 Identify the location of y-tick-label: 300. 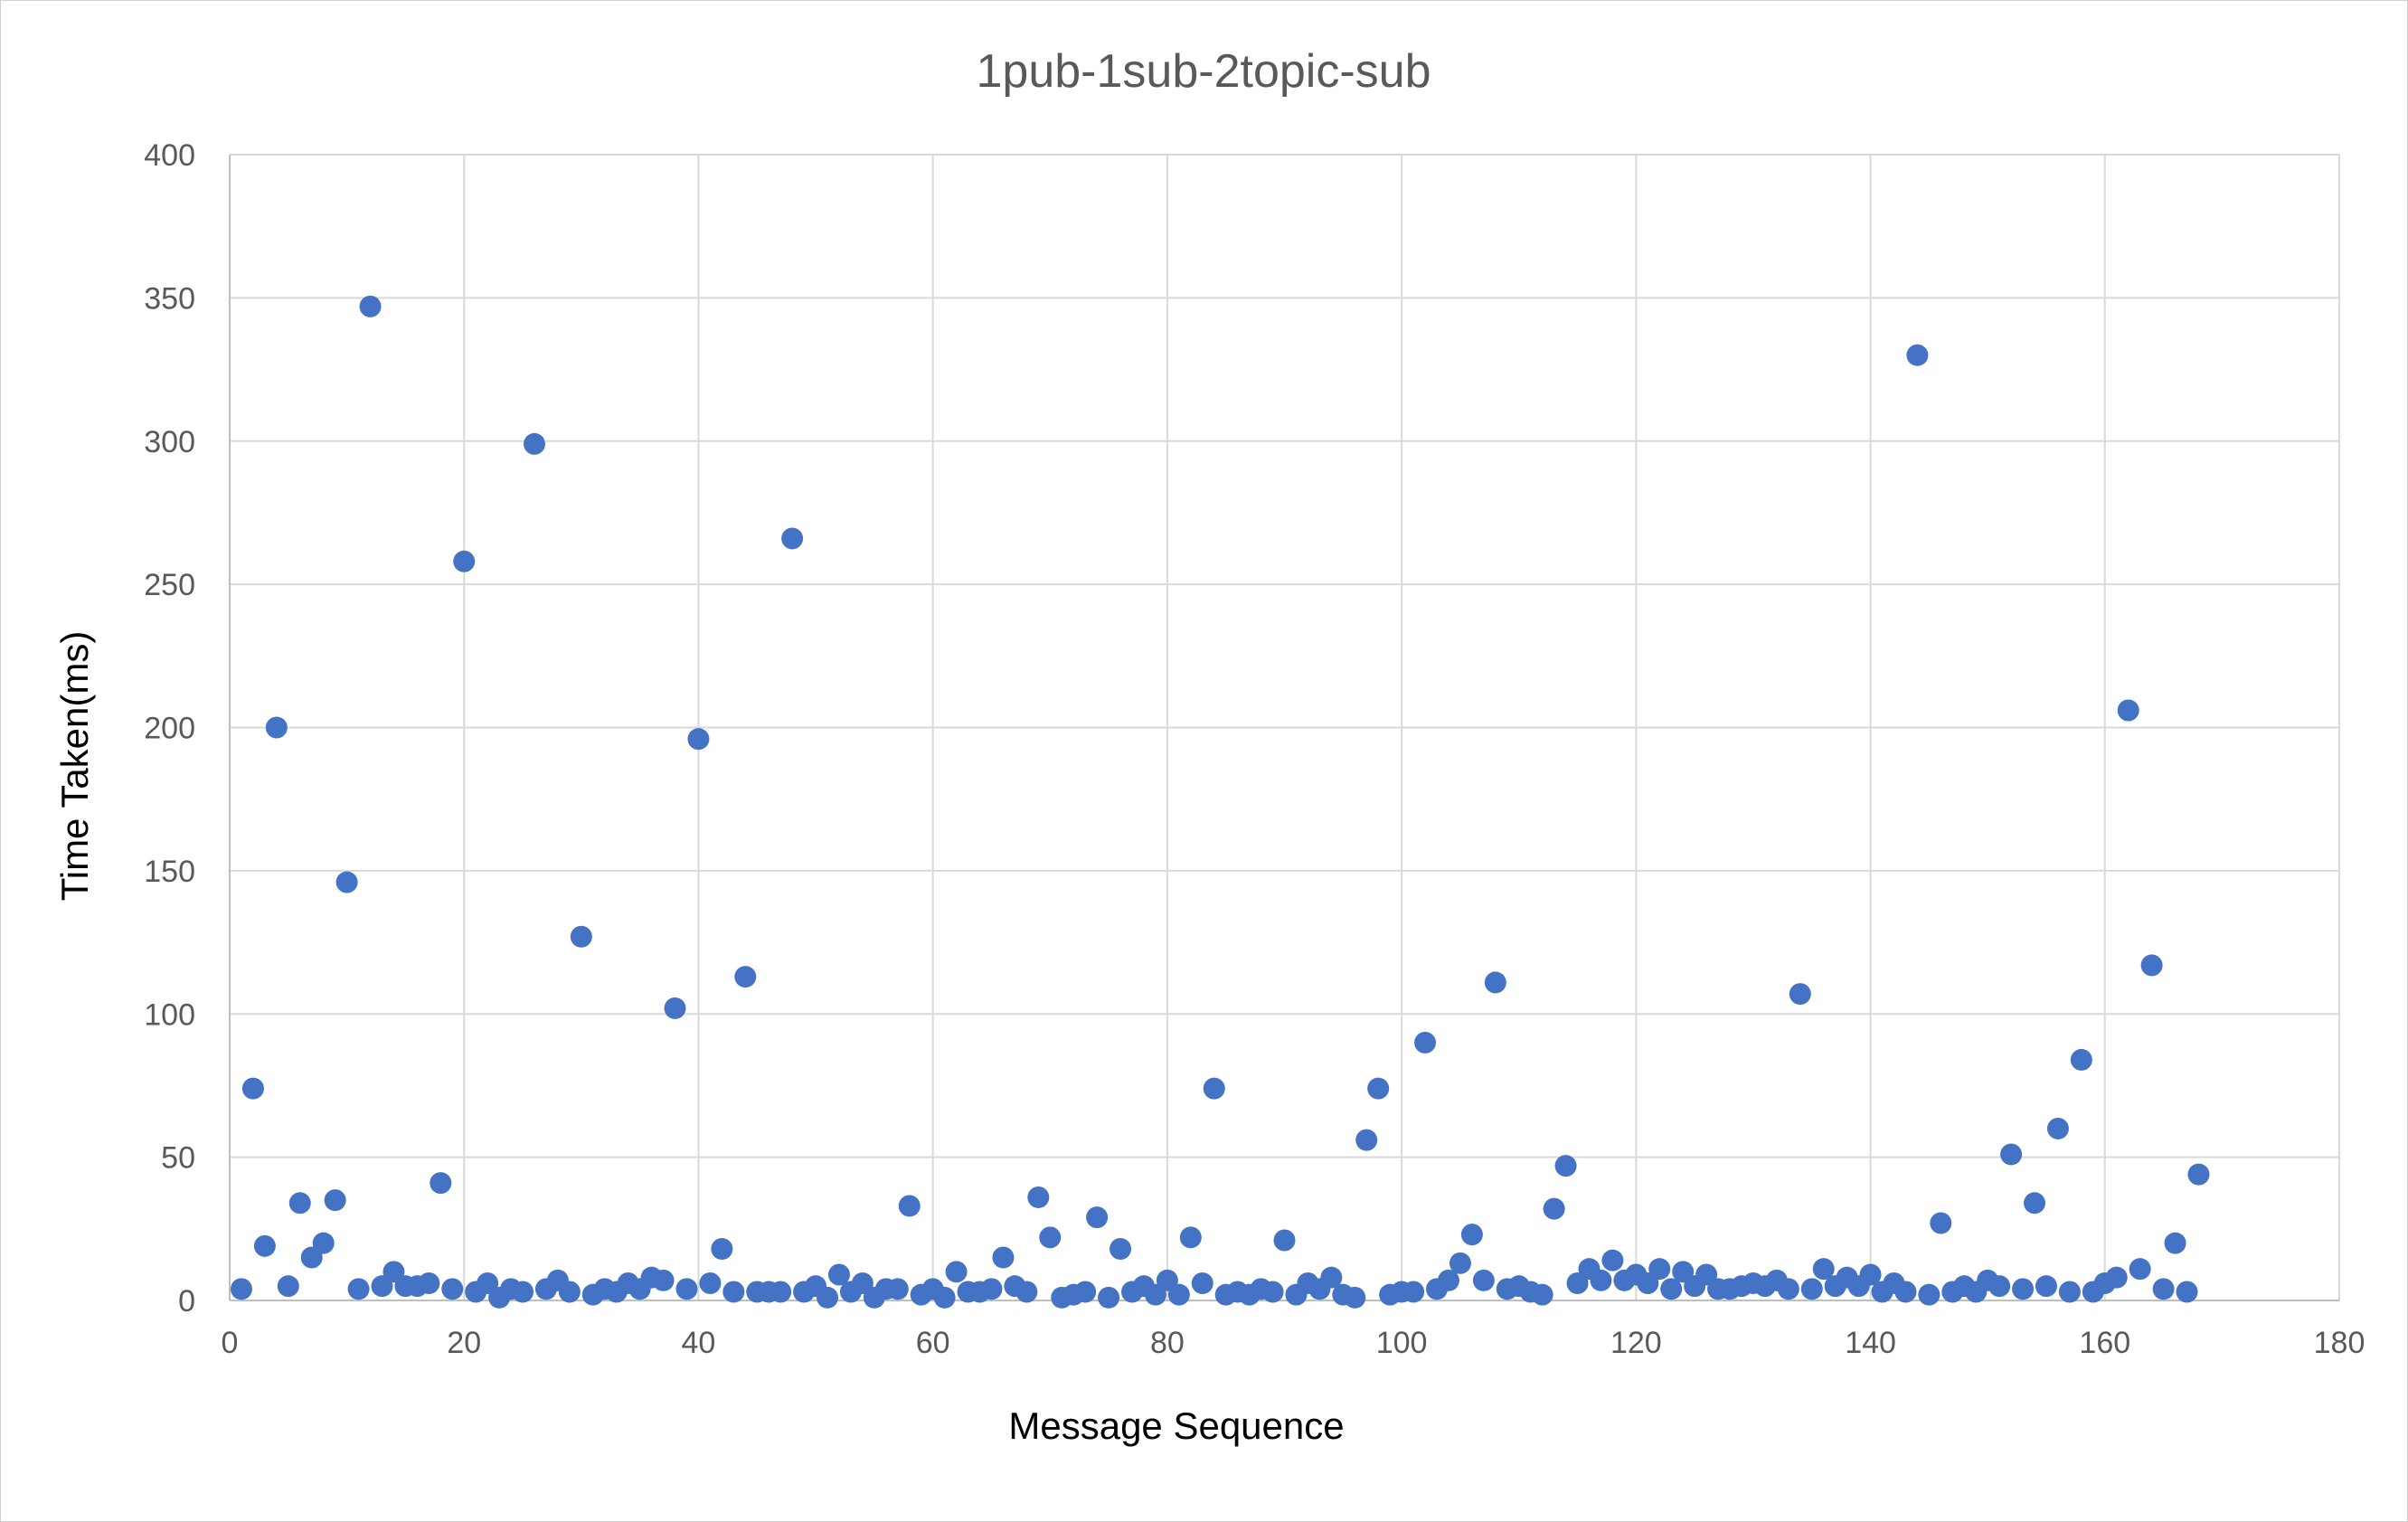
(169, 442).